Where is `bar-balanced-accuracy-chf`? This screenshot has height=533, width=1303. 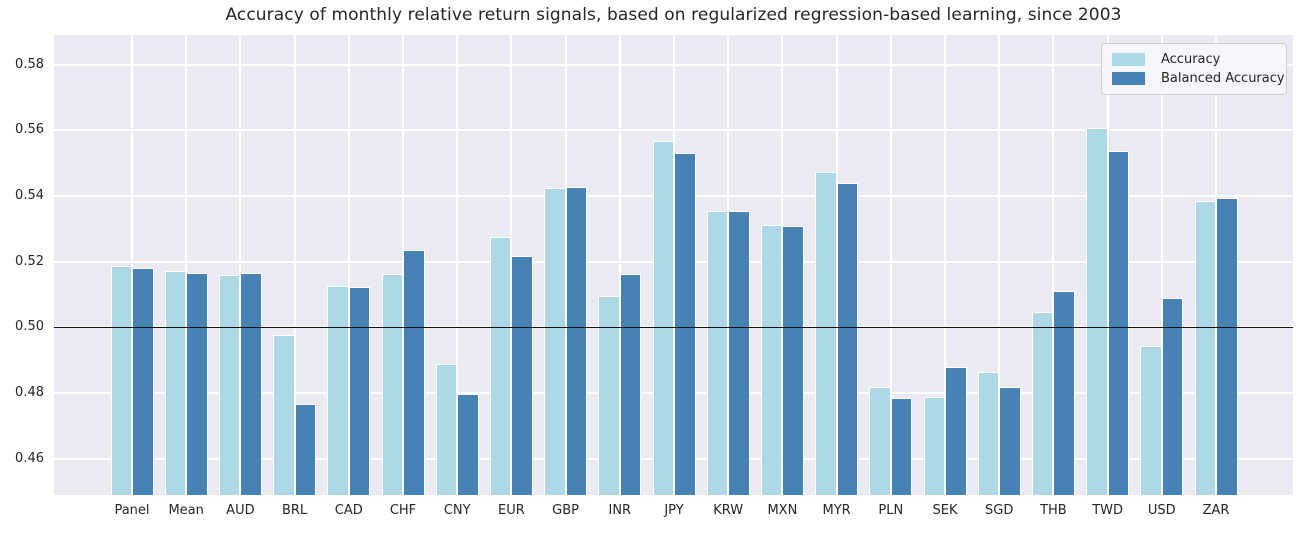 bar-balanced-accuracy-chf is located at coordinates (414, 372).